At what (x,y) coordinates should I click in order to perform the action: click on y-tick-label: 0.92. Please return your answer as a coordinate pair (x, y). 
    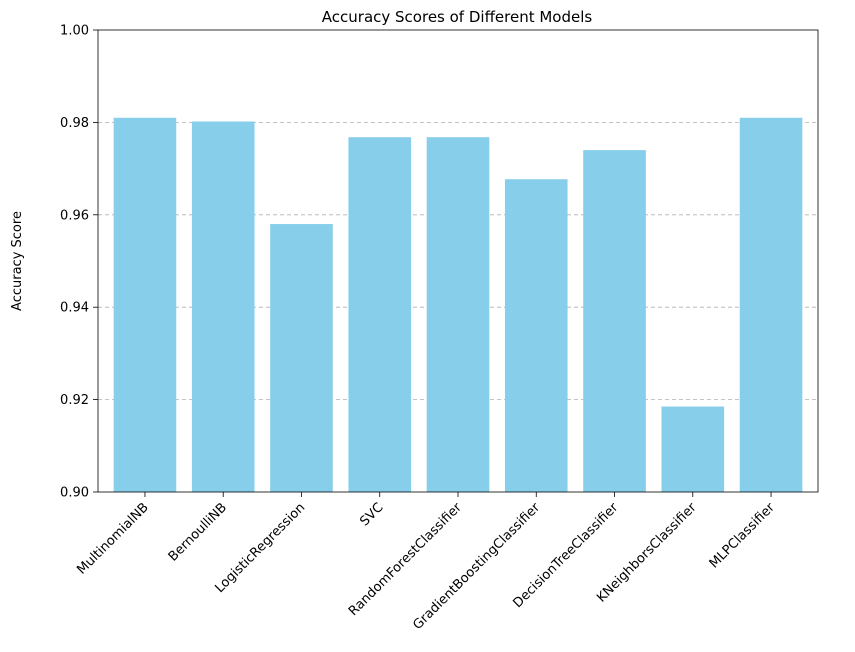
    Looking at the image, I should click on (74, 400).